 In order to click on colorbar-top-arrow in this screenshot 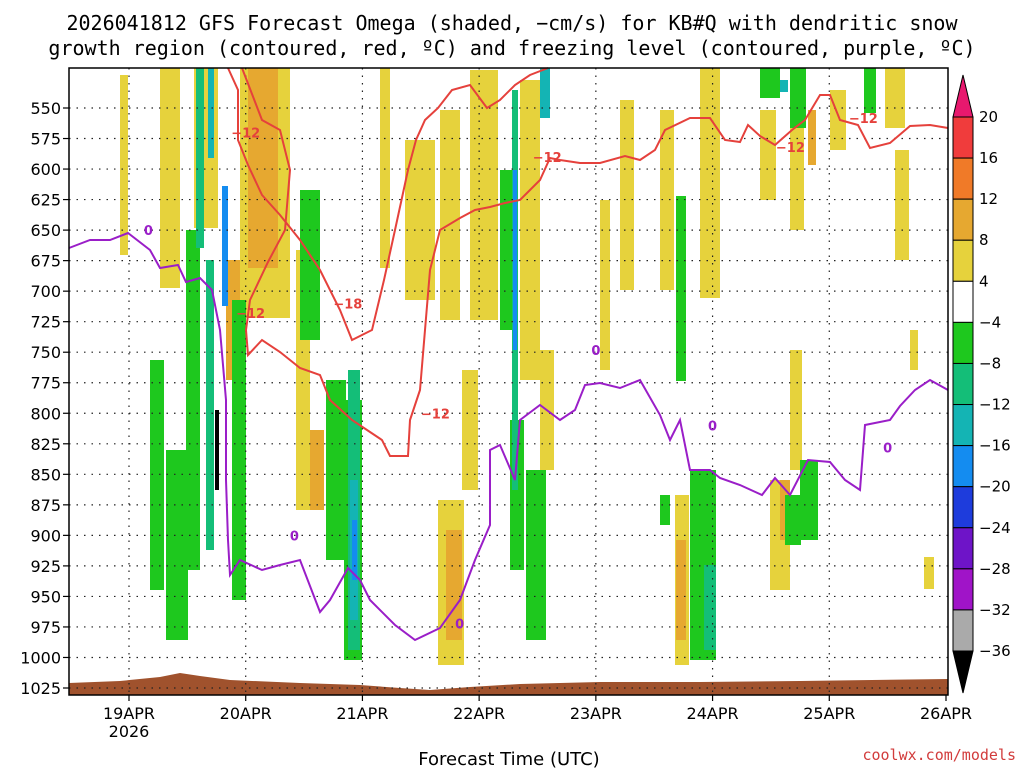, I will do `click(963, 96)`.